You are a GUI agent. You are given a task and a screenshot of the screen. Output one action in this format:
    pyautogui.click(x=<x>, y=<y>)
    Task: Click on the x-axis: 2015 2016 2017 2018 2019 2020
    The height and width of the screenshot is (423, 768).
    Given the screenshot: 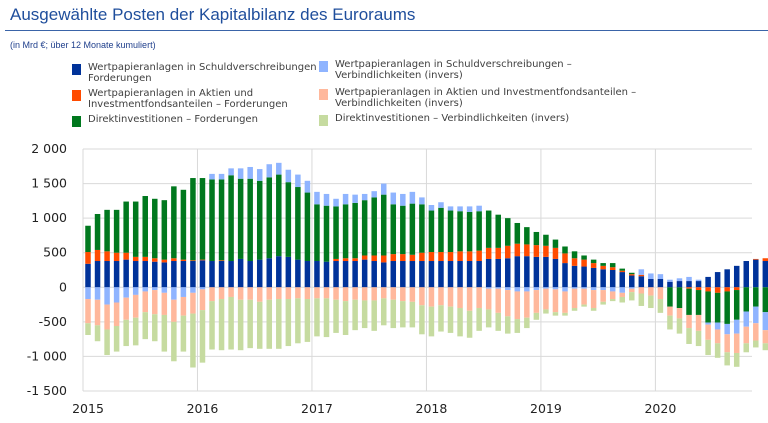 What is the action you would take?
    pyautogui.click(x=374, y=408)
    